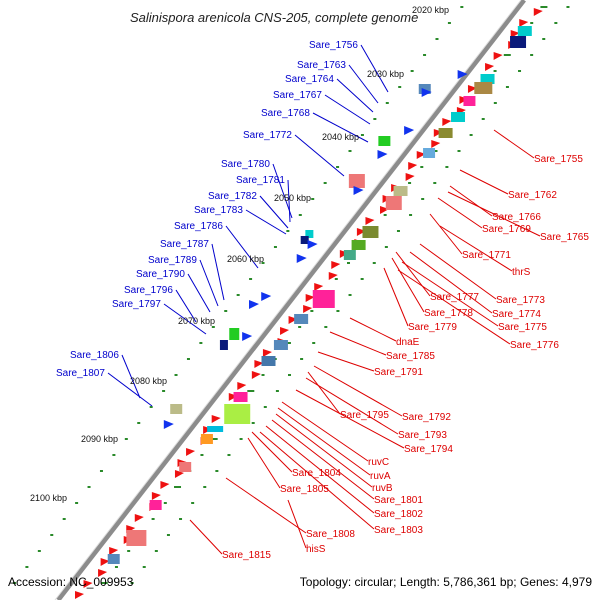  Describe the element at coordinates (516, 314) in the screenshot. I see `gene-label-right: Sare_1774` at that location.